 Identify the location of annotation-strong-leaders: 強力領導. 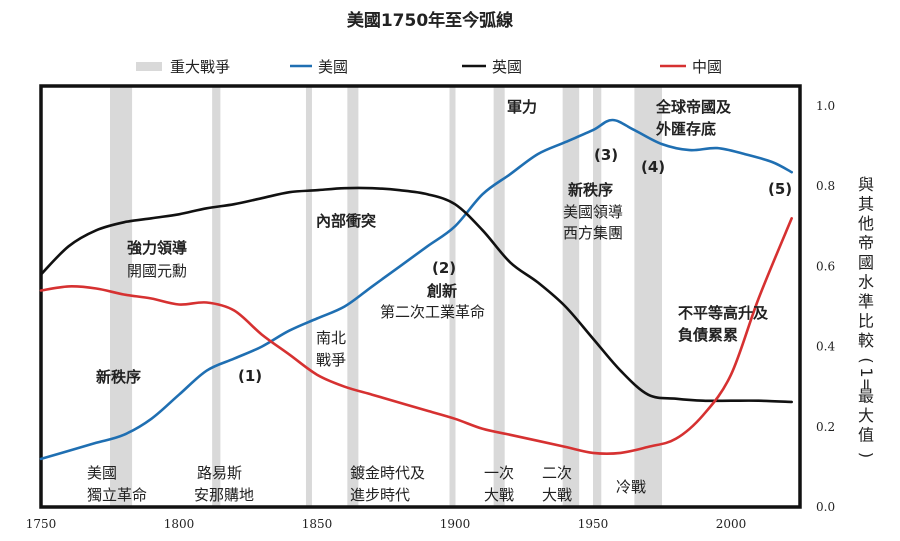
(157, 248).